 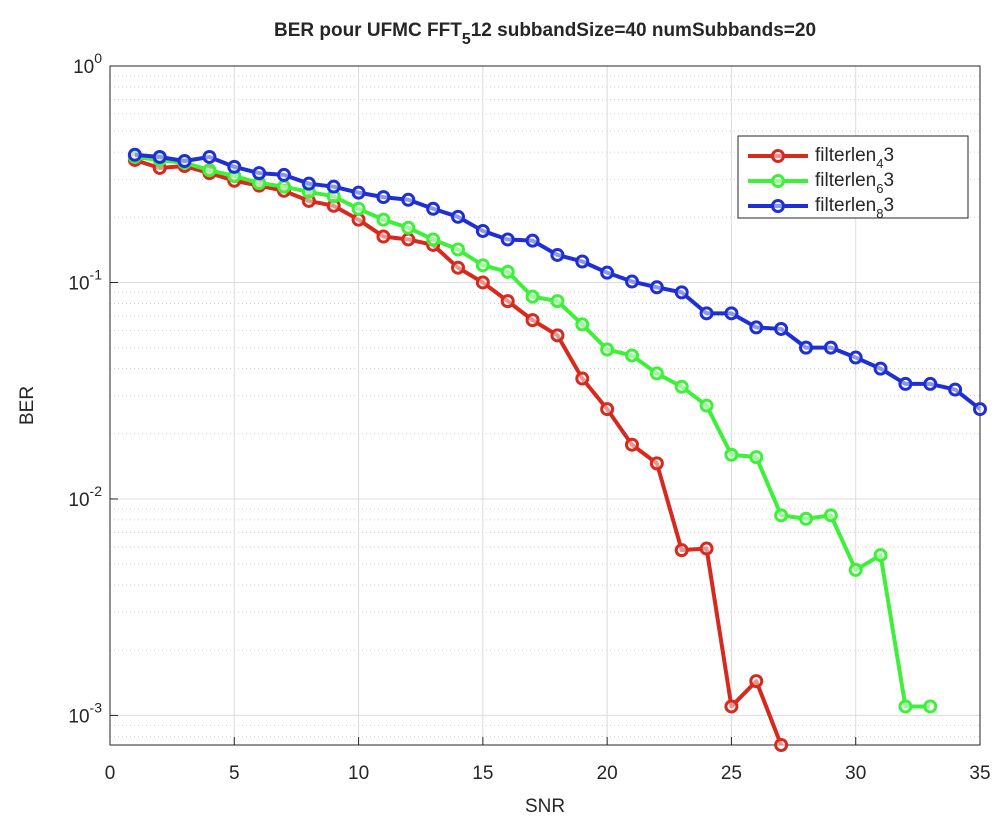 I want to click on x-tick-label: 5, so click(x=234, y=773).